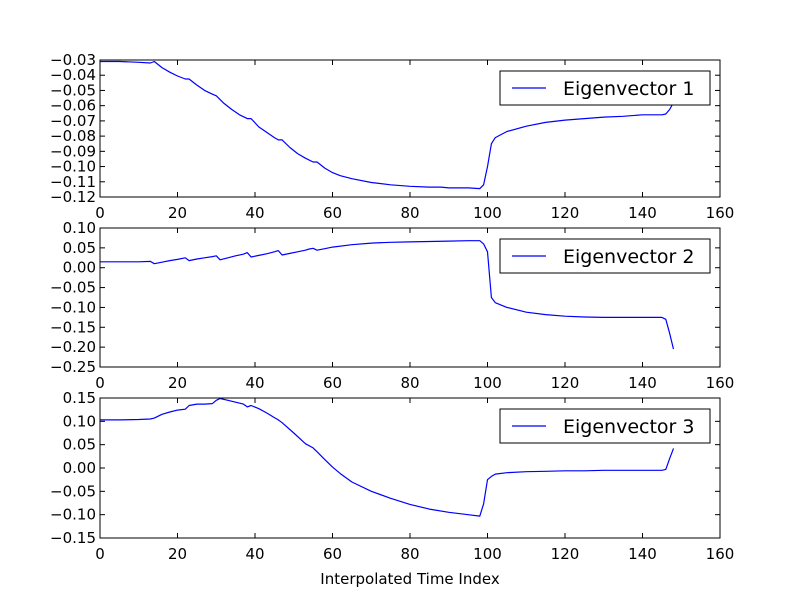 The width and height of the screenshot is (800, 600). What do you see at coordinates (73, 106) in the screenshot?
I see `y-tick-label: −0.06` at bounding box center [73, 106].